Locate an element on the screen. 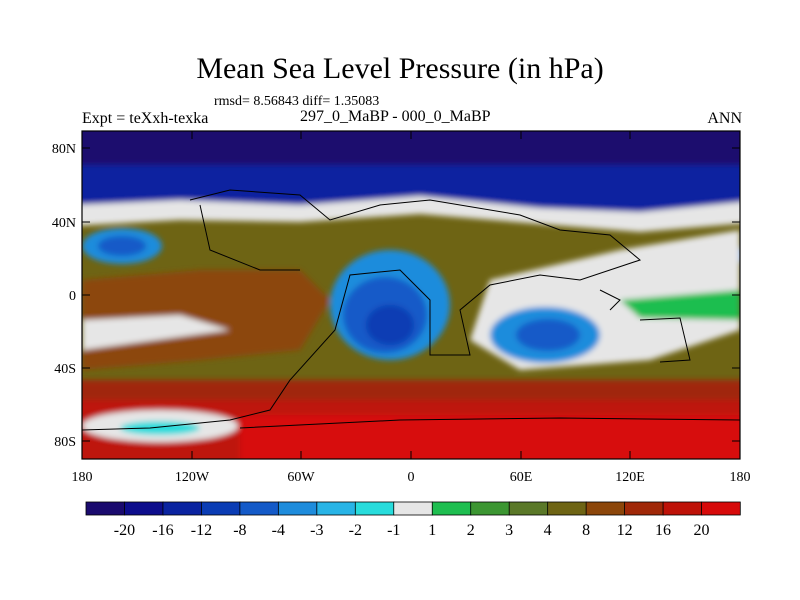  field-north-belt is located at coordinates (411, 190).